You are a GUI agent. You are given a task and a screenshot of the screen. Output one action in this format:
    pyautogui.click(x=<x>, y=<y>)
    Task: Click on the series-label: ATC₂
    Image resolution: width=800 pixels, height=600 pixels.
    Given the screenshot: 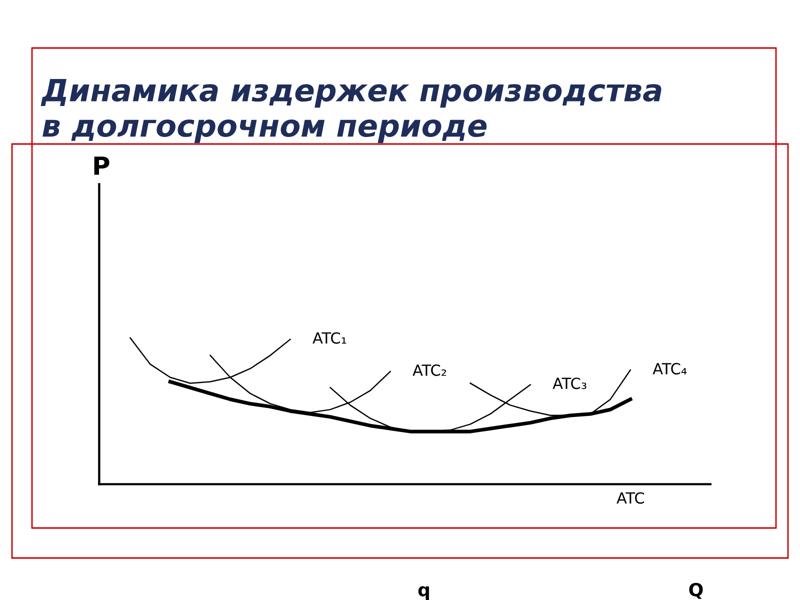 What is the action you would take?
    pyautogui.click(x=429, y=370)
    